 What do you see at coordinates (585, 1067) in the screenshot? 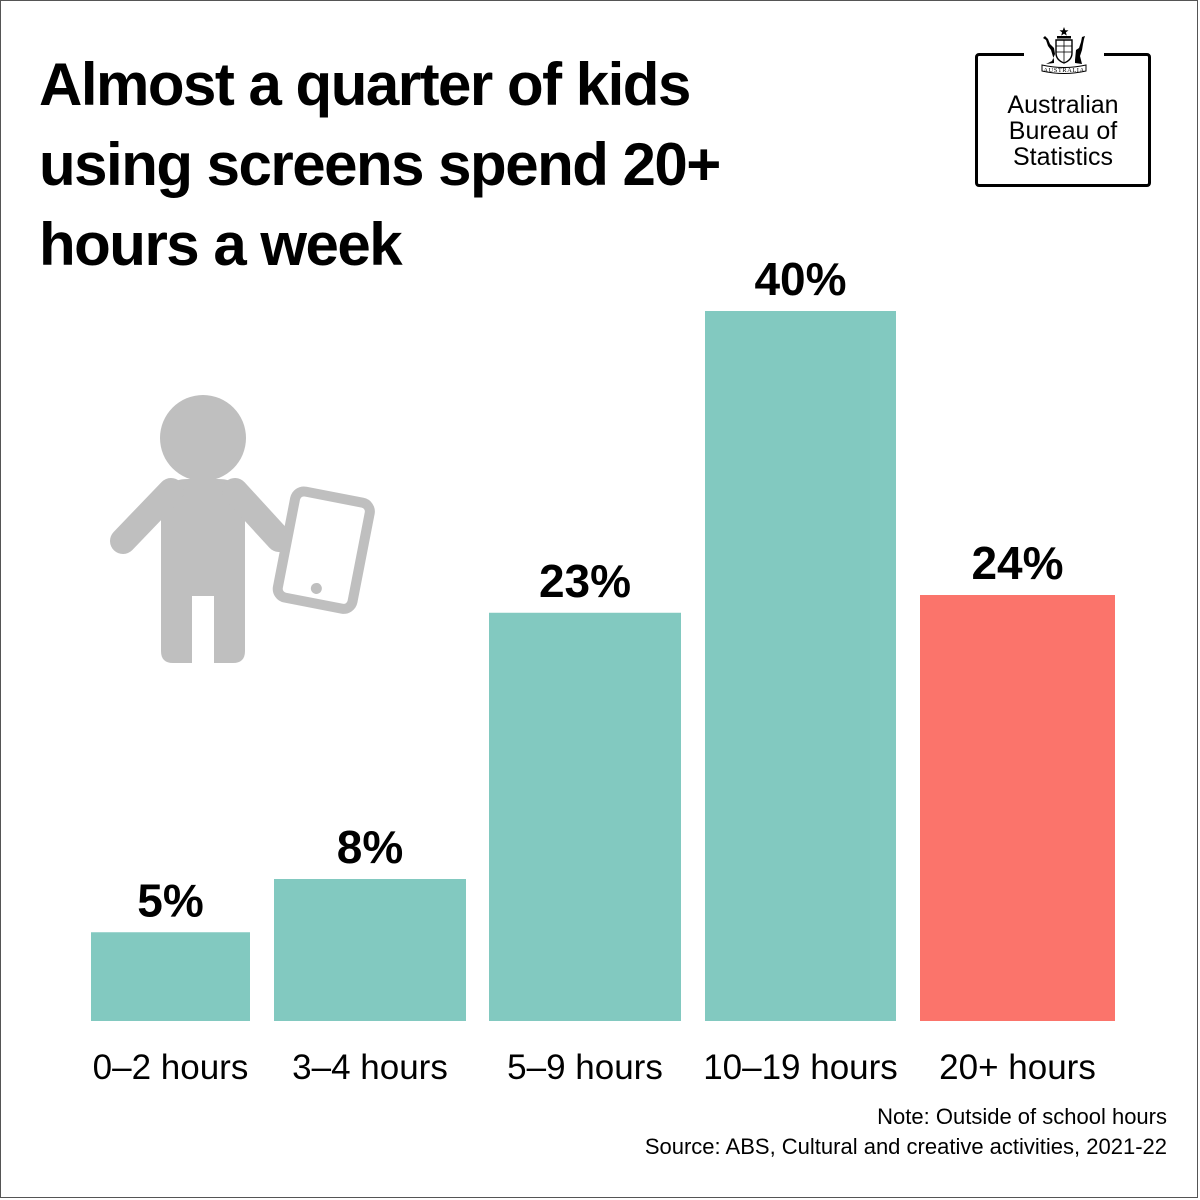
I see `category-label: 5–9 hours` at bounding box center [585, 1067].